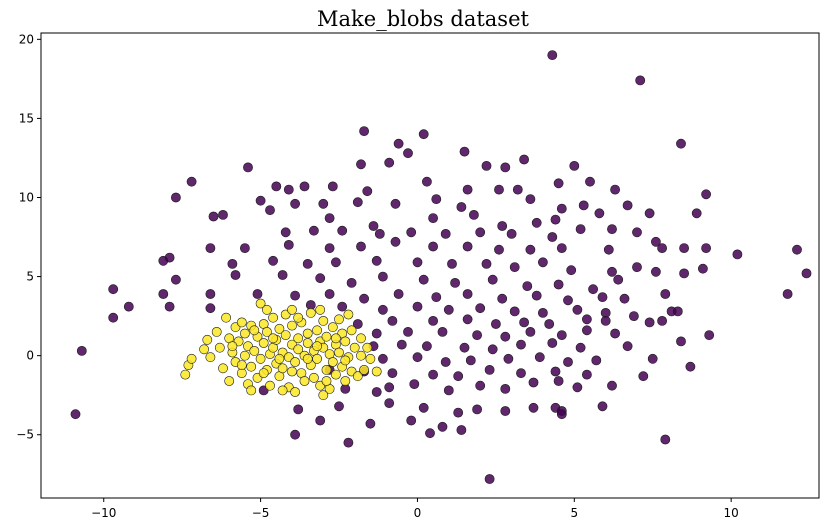  I want to click on x-tick-label: 5, so click(574, 513).